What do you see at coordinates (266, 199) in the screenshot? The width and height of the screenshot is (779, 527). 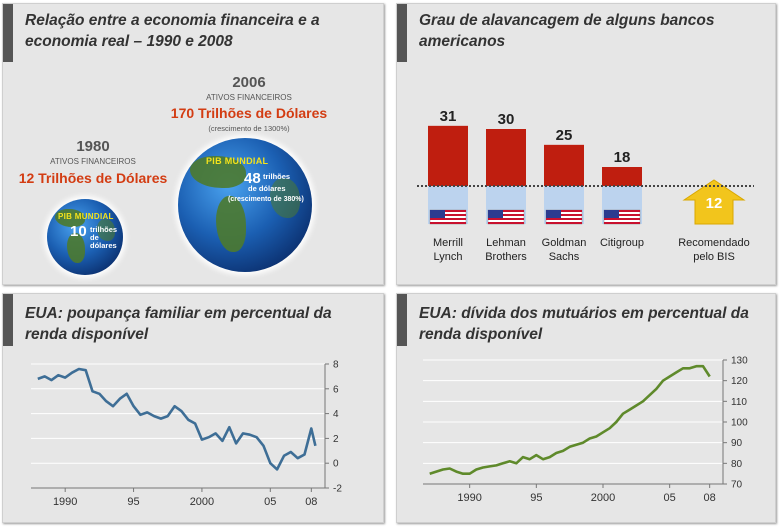 I see `gdp-growth-2006: (crescimento de 380%)` at bounding box center [266, 199].